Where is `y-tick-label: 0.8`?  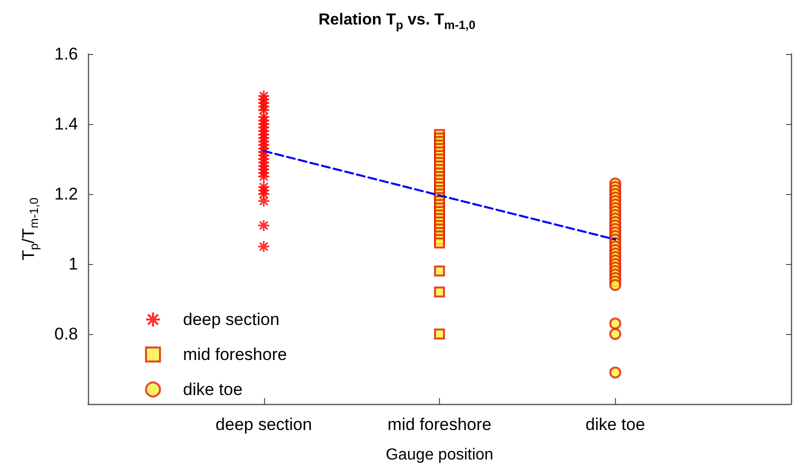
y-tick-label: 0.8 is located at coordinates (66, 334).